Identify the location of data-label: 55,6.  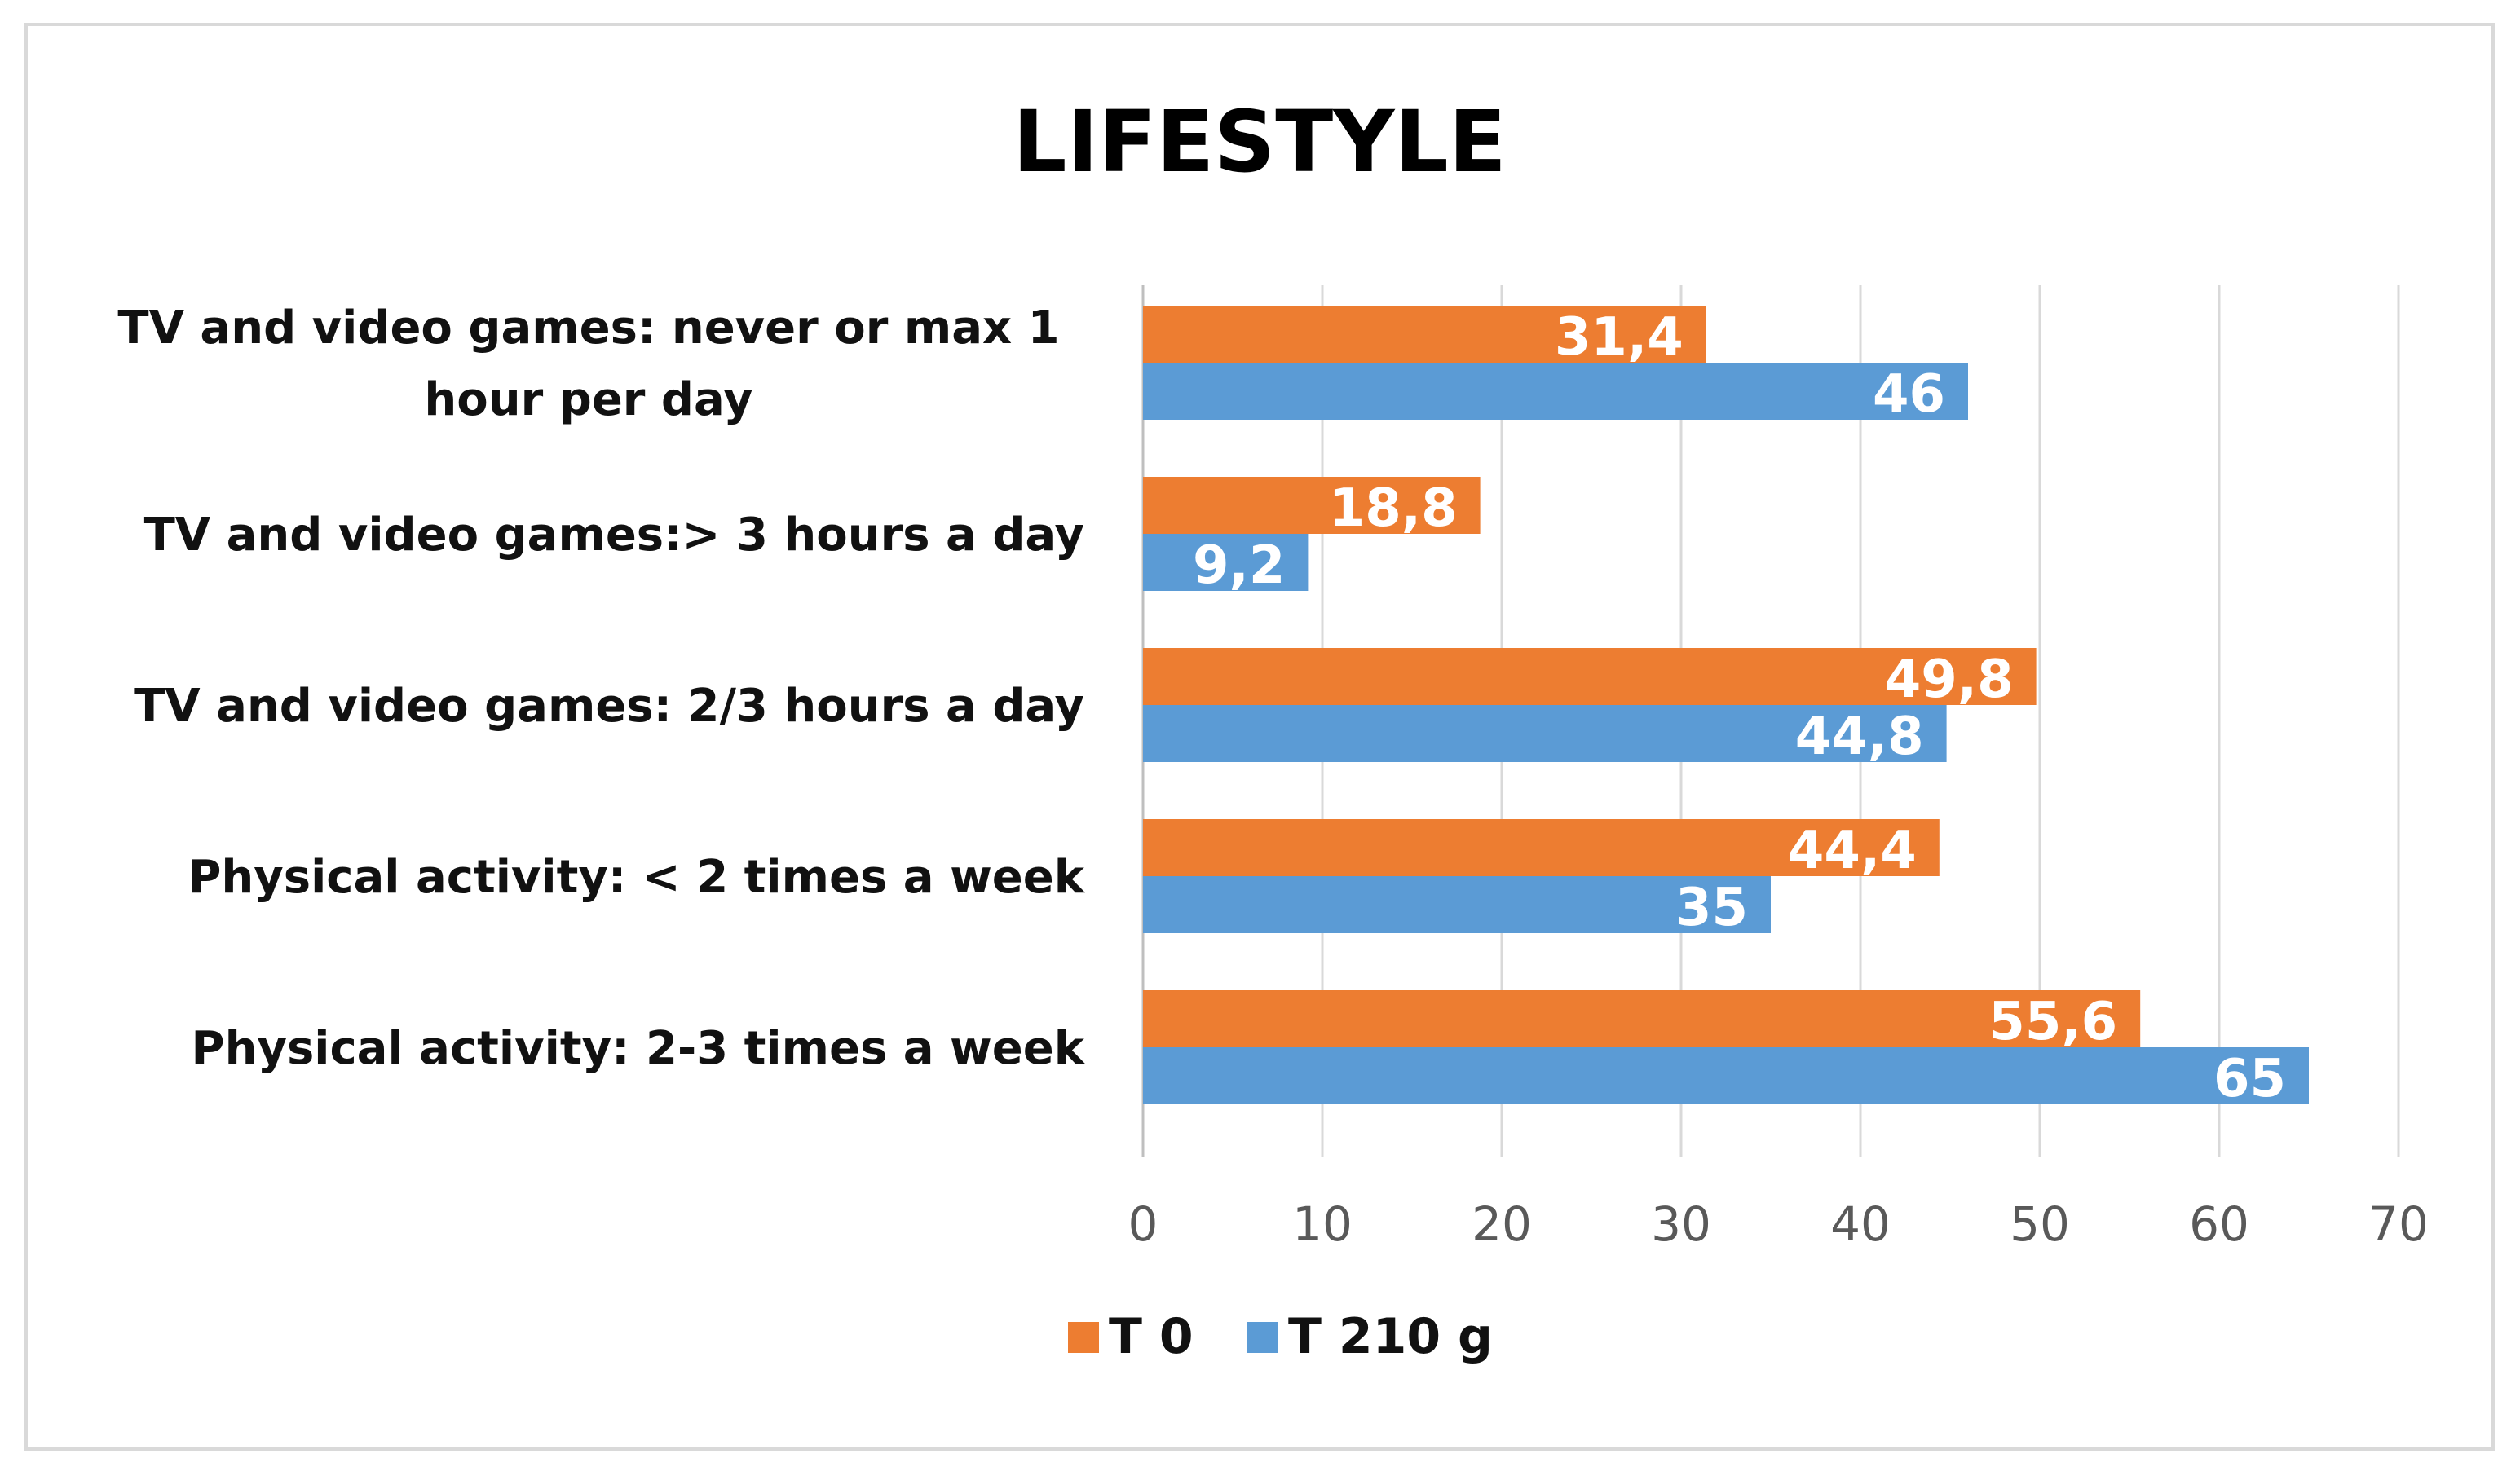
(2053, 1022).